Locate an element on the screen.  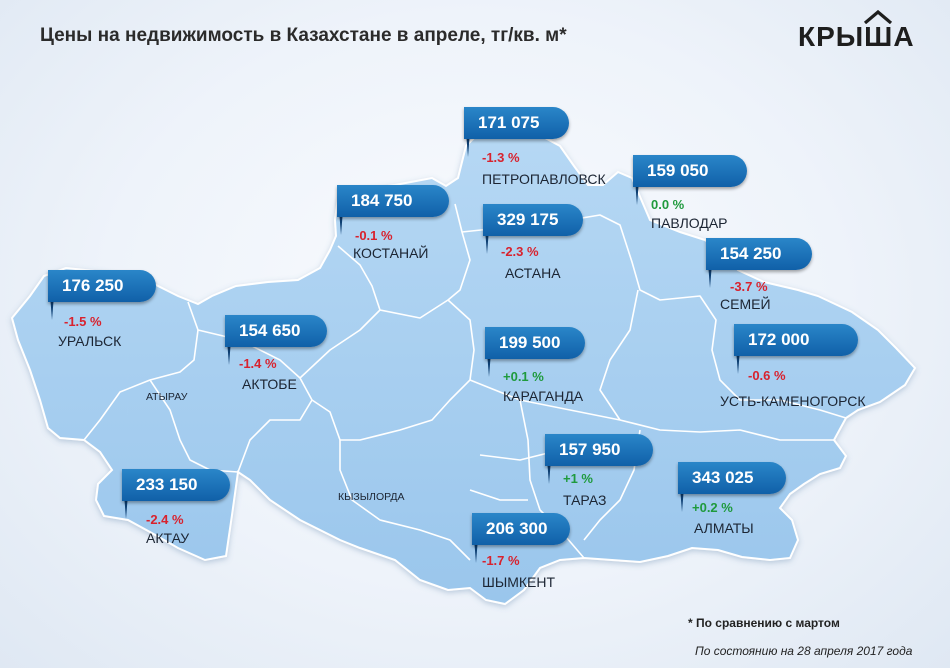
city-label-atyrau: АТЫРАУ is located at coordinates (167, 397).